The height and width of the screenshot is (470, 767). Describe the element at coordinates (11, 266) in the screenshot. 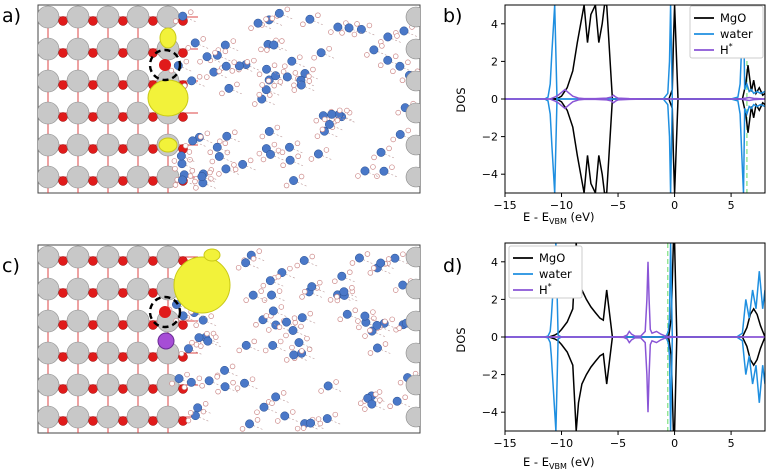

I see `panel-label-c: c)` at that location.